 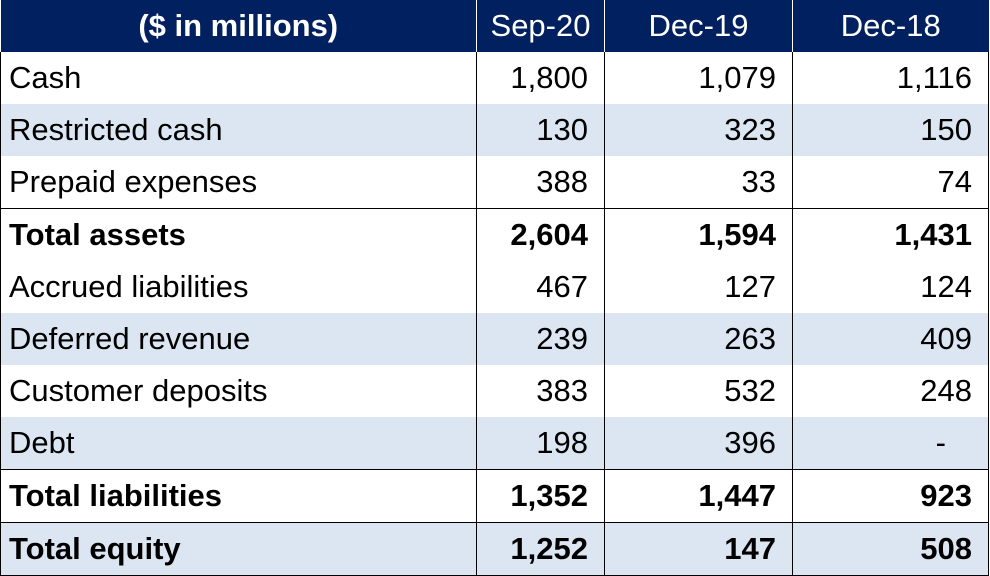 What do you see at coordinates (540, 339) in the screenshot?
I see `cell-sep-20: 239` at bounding box center [540, 339].